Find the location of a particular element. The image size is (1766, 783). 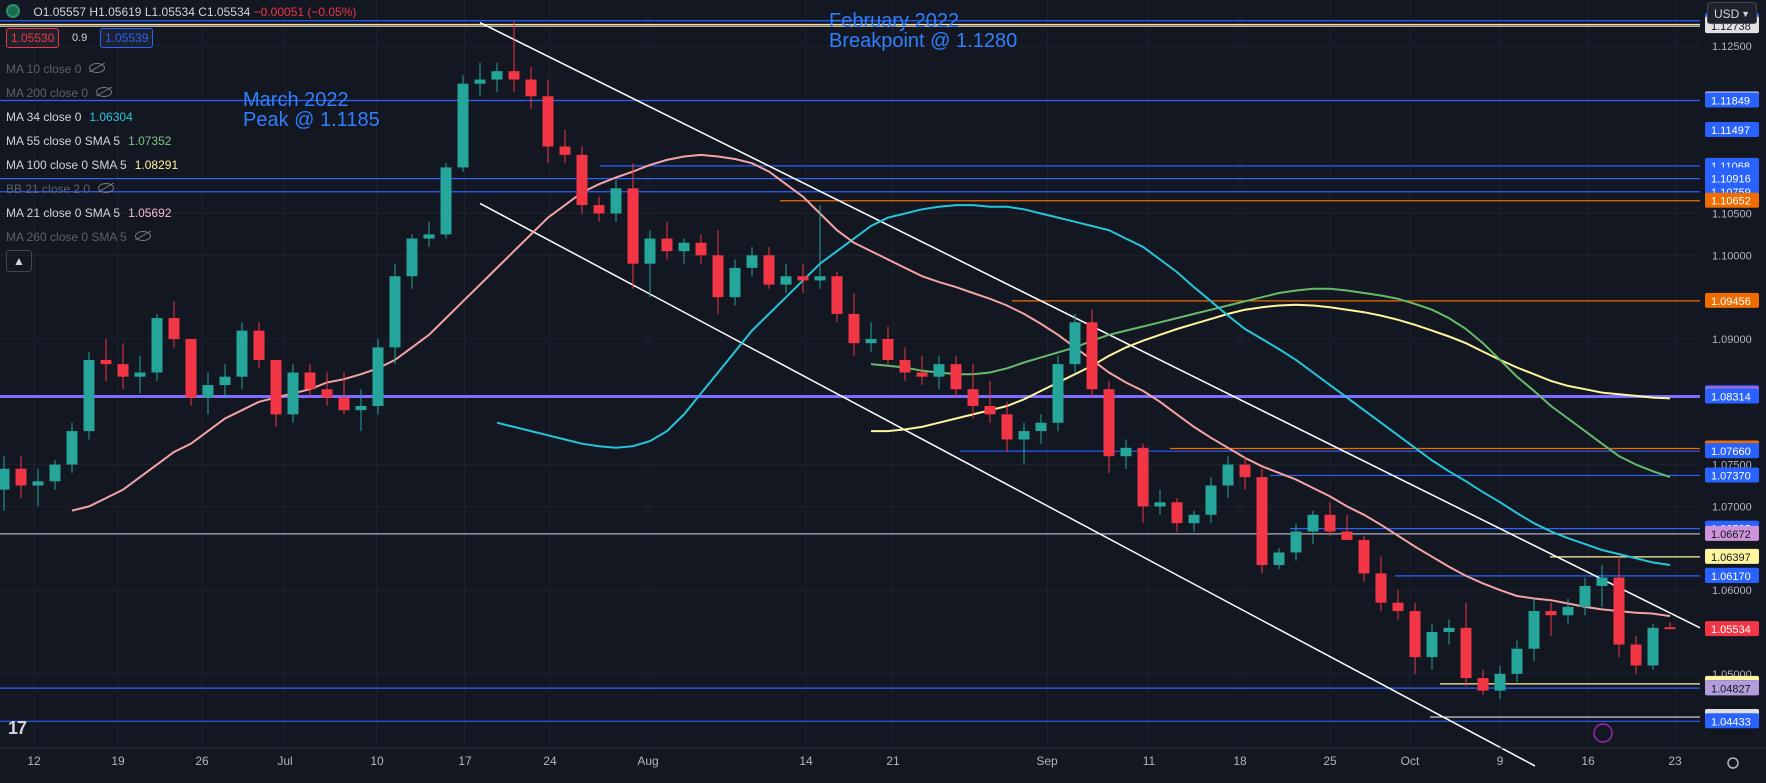

indicator-row: BB 21 close 2 0 is located at coordinates (60, 189).